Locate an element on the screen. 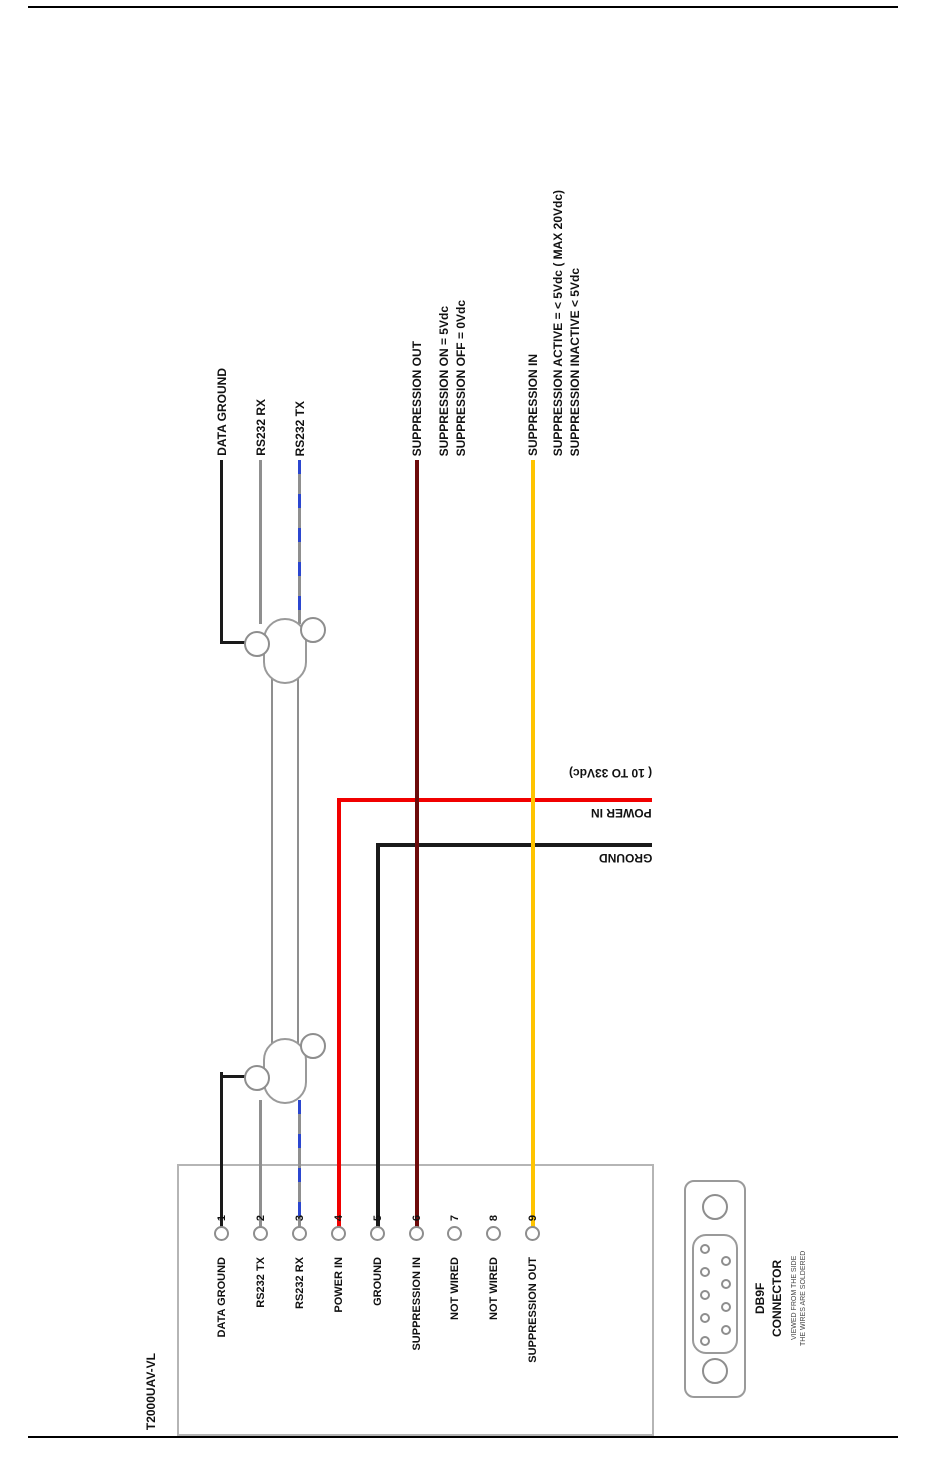  pin-label: RS232 TX is located at coordinates (261, 1282).